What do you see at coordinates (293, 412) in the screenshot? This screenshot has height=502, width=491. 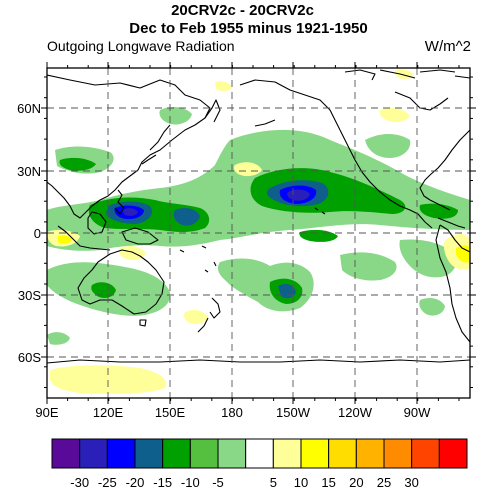 I see `lon-label-150w: 150W` at bounding box center [293, 412].